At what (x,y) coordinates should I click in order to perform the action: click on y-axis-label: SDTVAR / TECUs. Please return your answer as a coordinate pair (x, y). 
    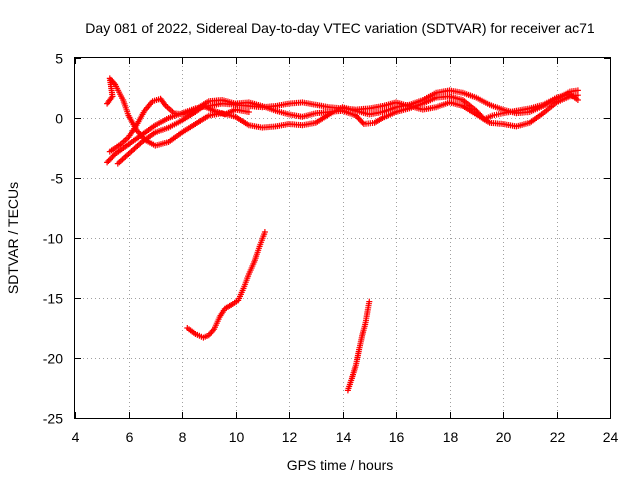
    Looking at the image, I should click on (13, 238).